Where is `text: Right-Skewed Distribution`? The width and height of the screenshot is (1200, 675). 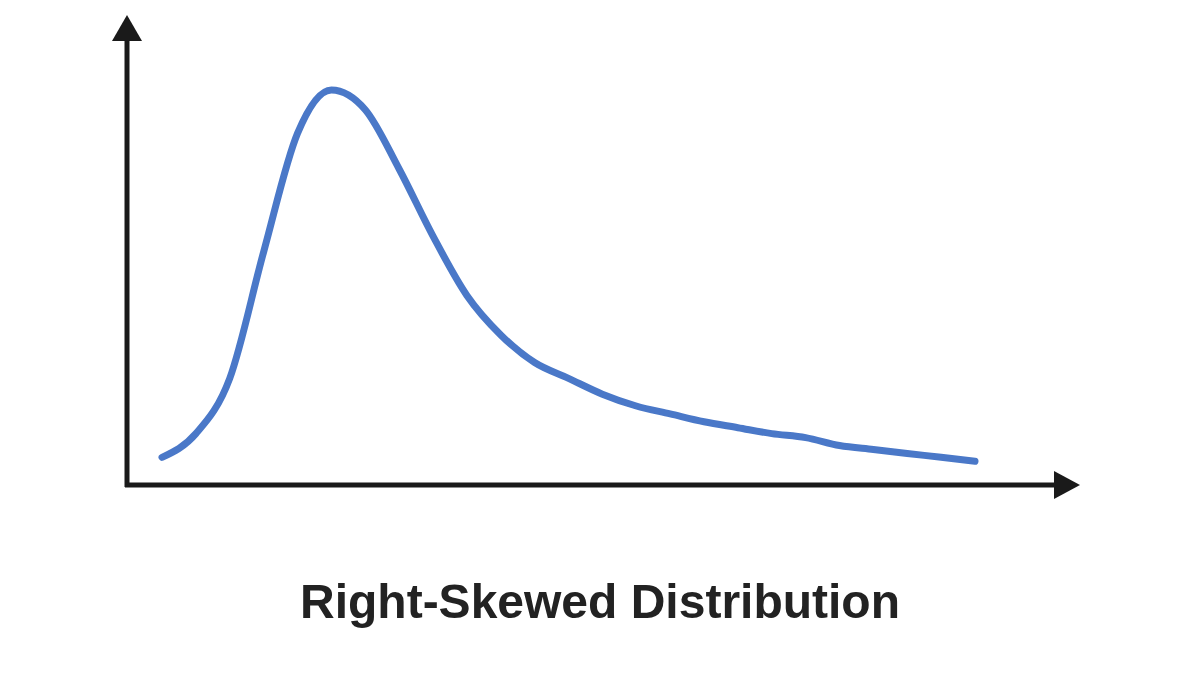
text: Right-Skewed Distribution is located at coordinates (600, 601).